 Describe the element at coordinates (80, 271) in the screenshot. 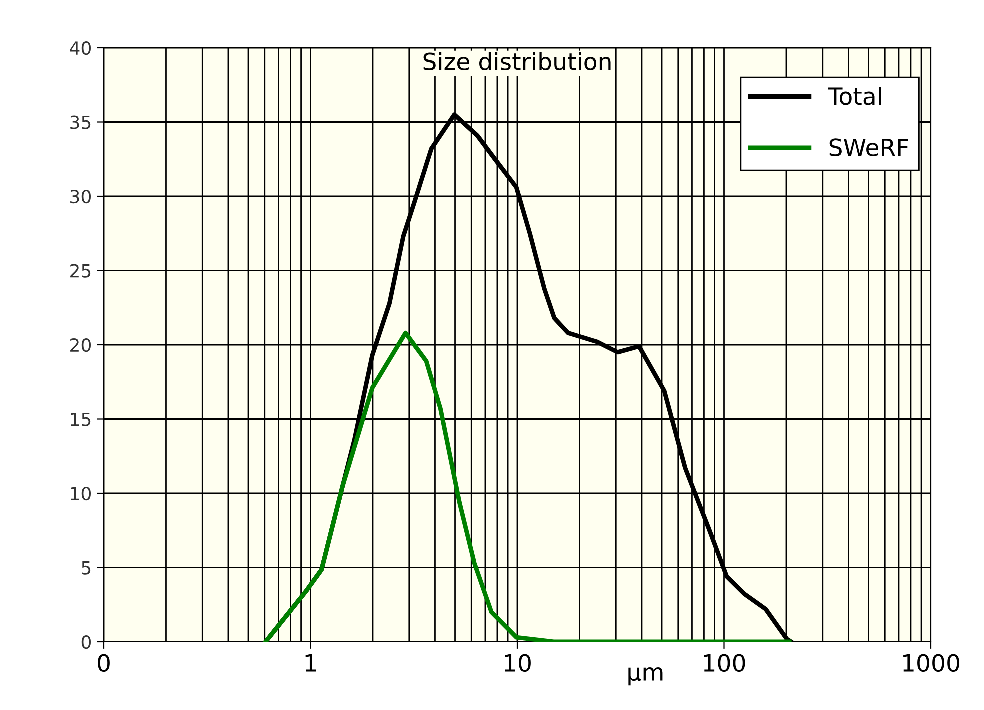

I see `y-tick-label: 25` at that location.